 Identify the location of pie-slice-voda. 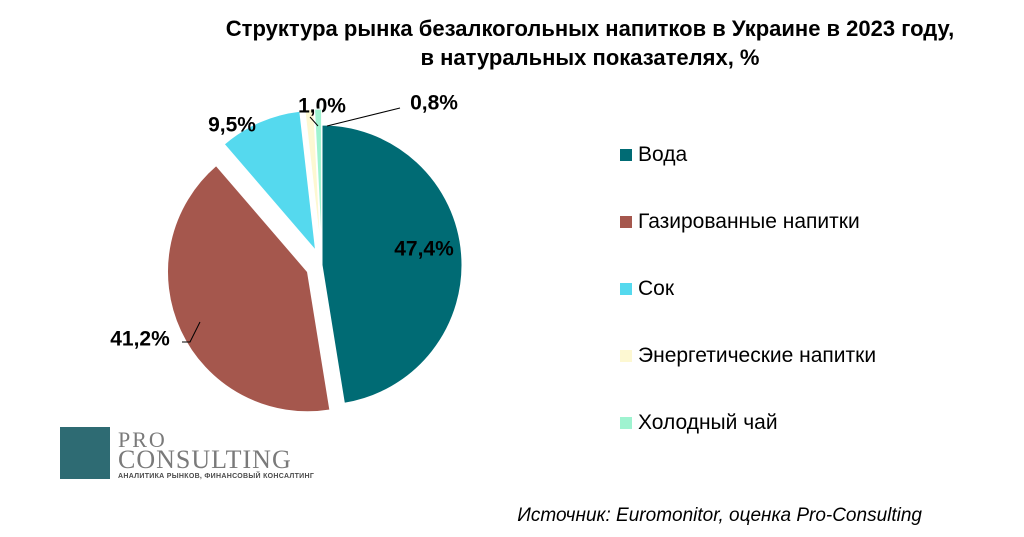
(392, 264).